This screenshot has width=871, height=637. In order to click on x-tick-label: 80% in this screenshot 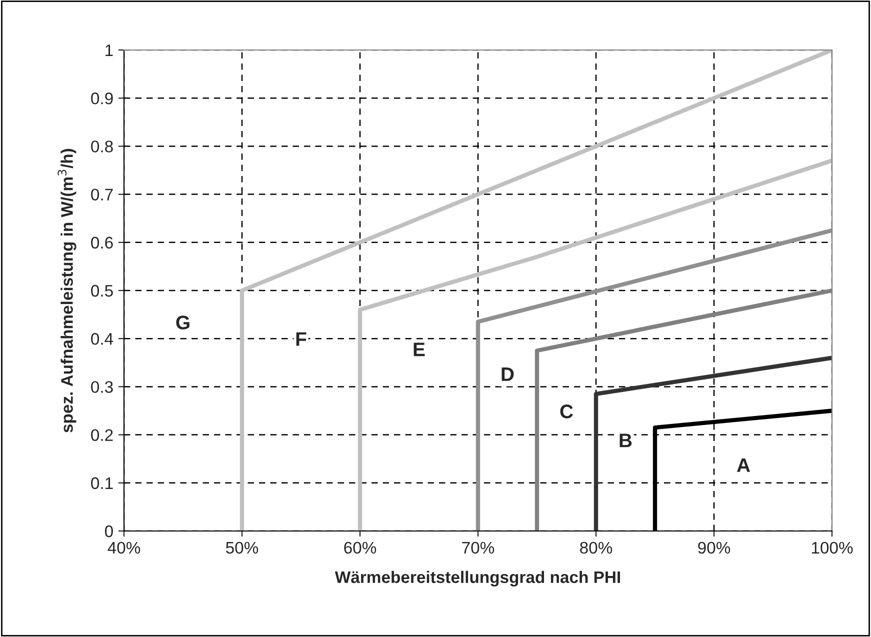, I will do `click(596, 548)`.